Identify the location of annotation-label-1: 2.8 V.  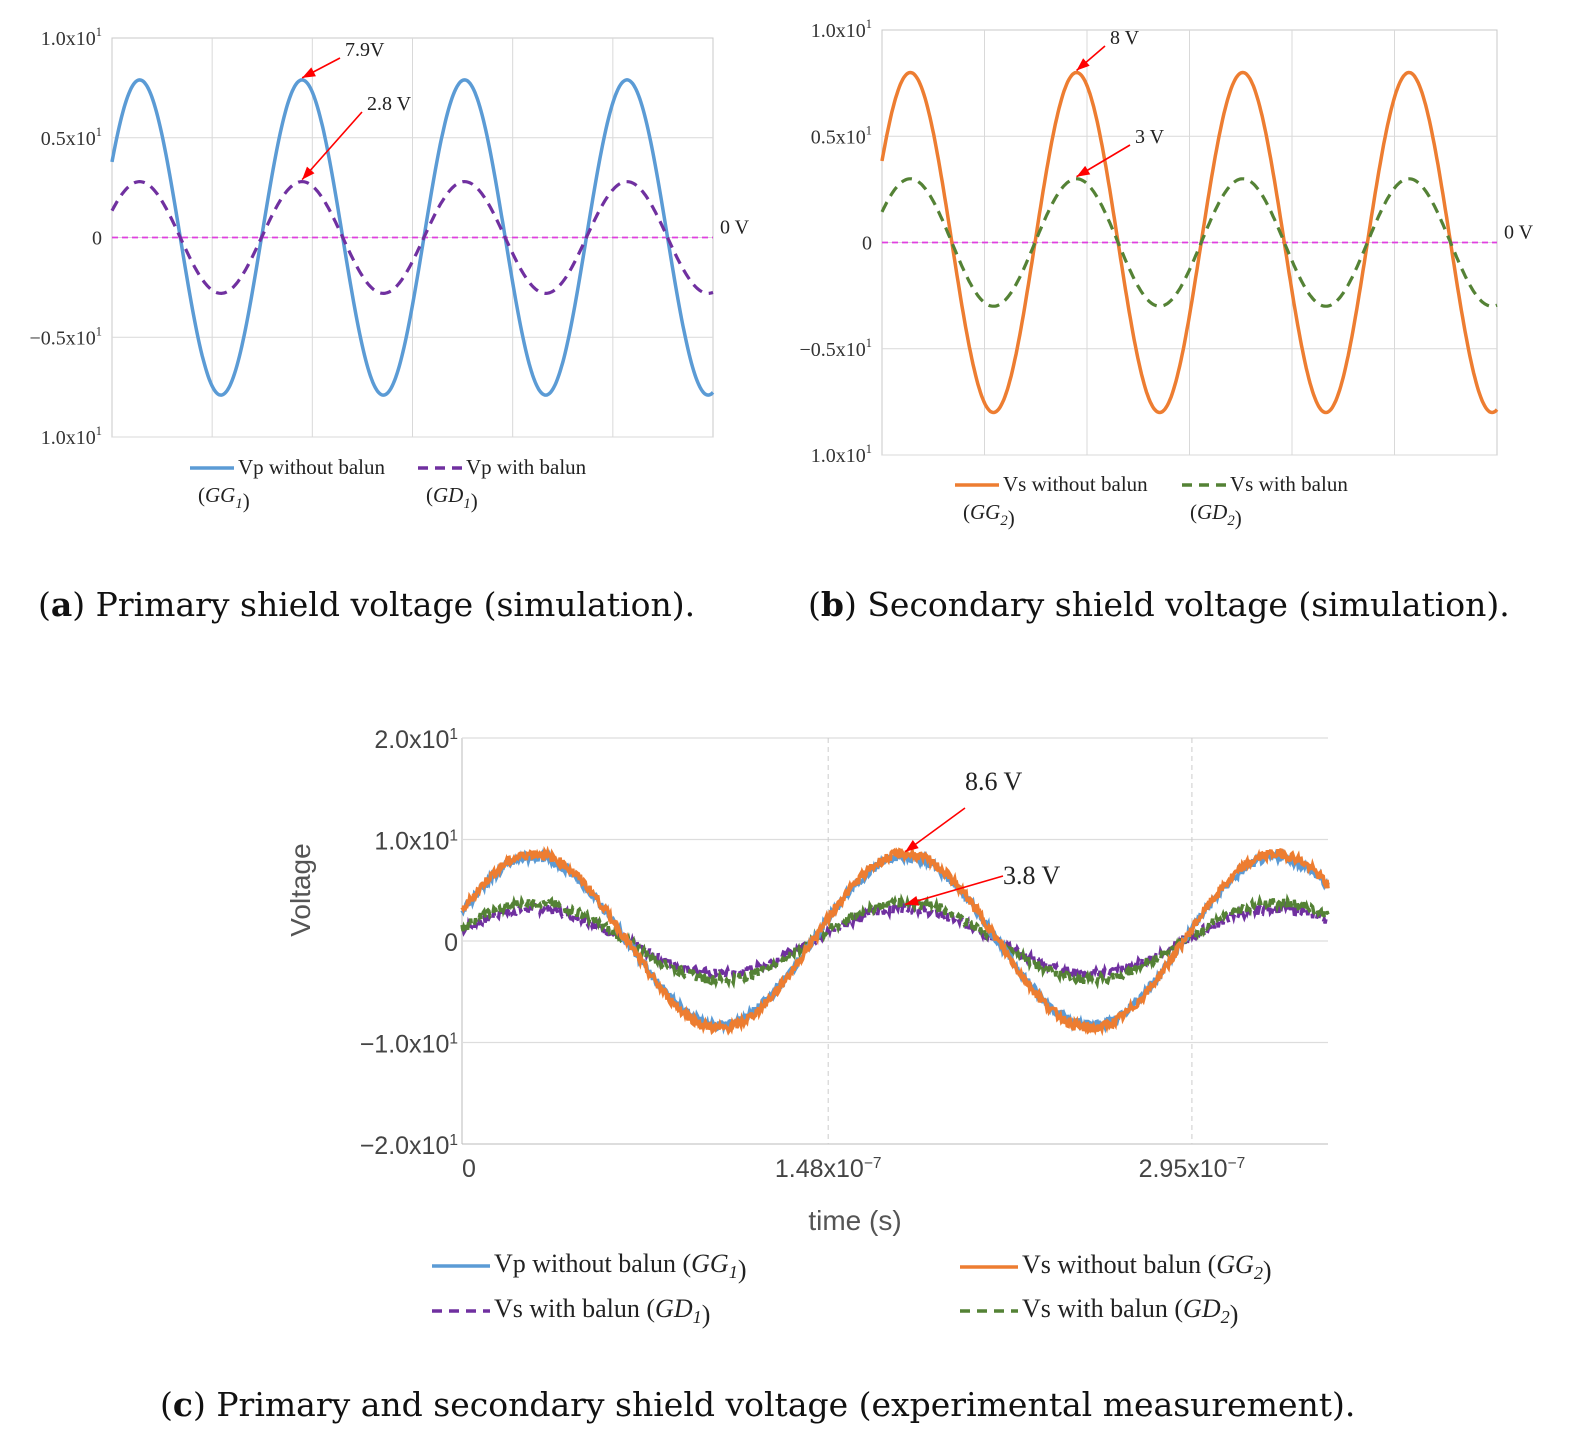
(389, 104).